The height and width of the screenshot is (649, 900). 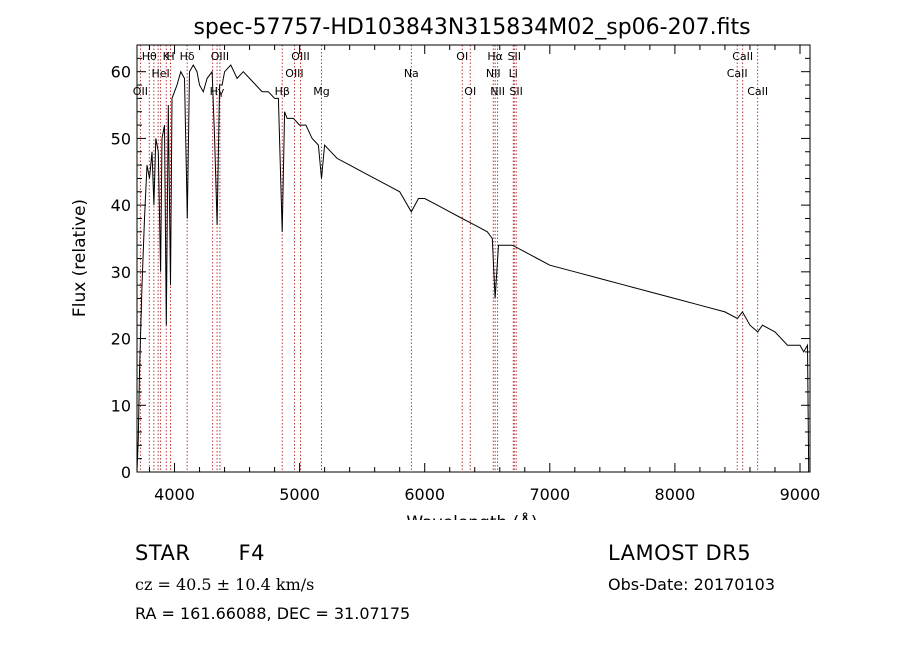 I want to click on x-axis-label: Wavelength (Å), so click(x=471, y=515).